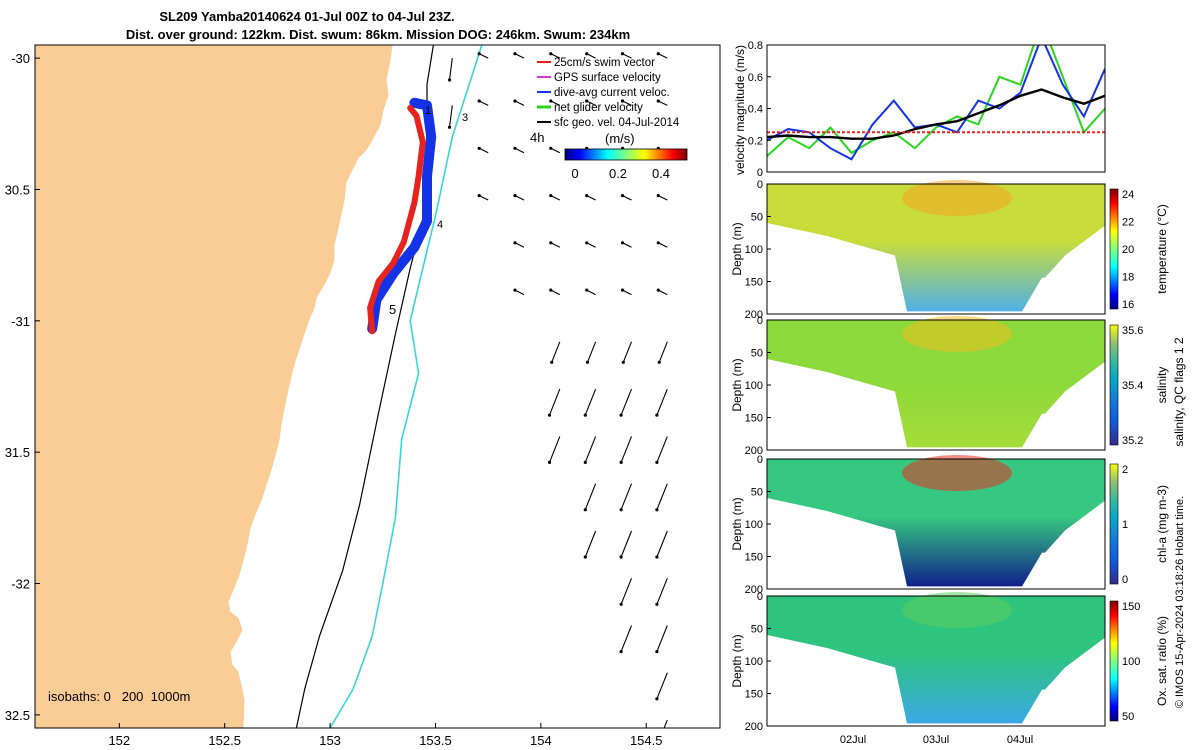 The image size is (1200, 750). Describe the element at coordinates (17, 189) in the screenshot. I see `y-tick-label: 30.5` at that location.